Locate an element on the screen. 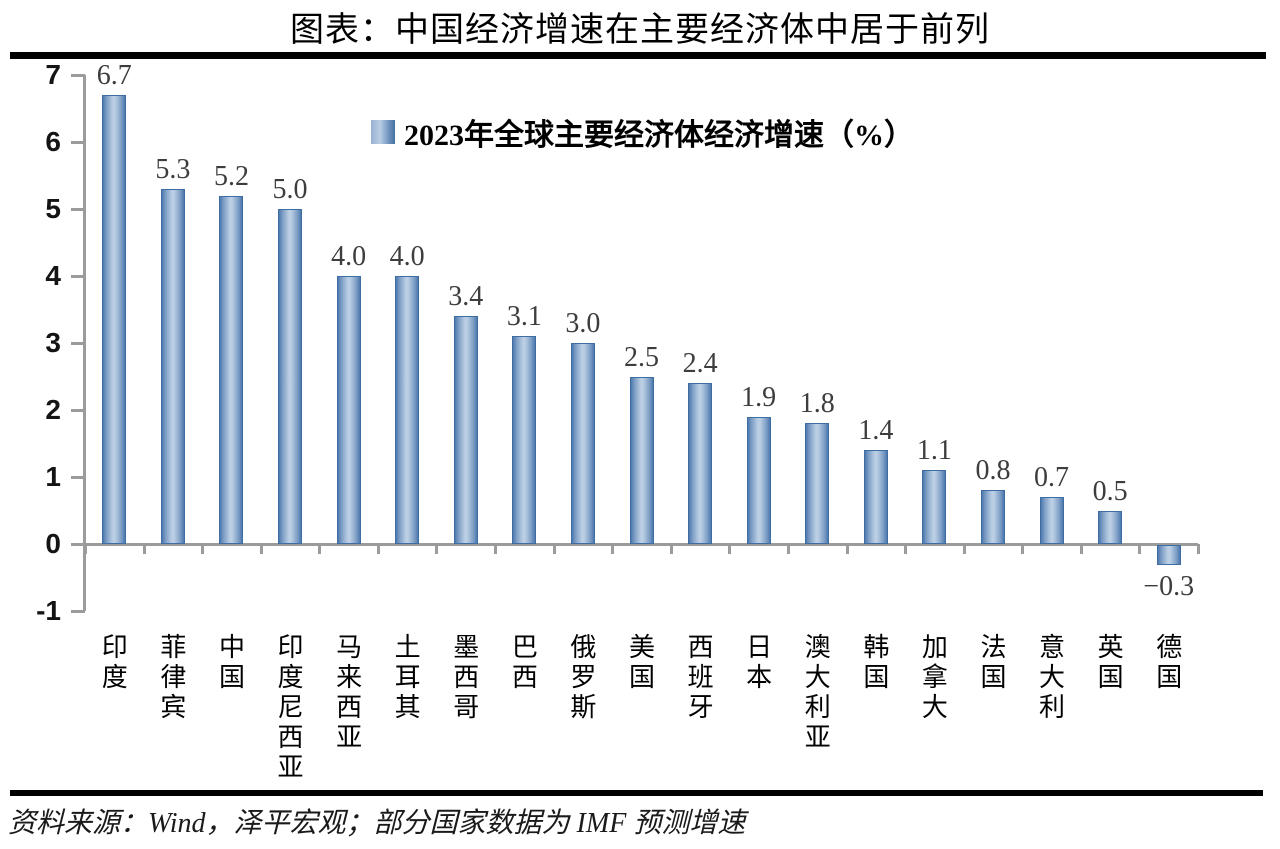 This screenshot has width=1280, height=849. source-note: 资料来源：Wind，泽平宏观；部分国家数据为 IMF 预测增速 is located at coordinates (377, 823).